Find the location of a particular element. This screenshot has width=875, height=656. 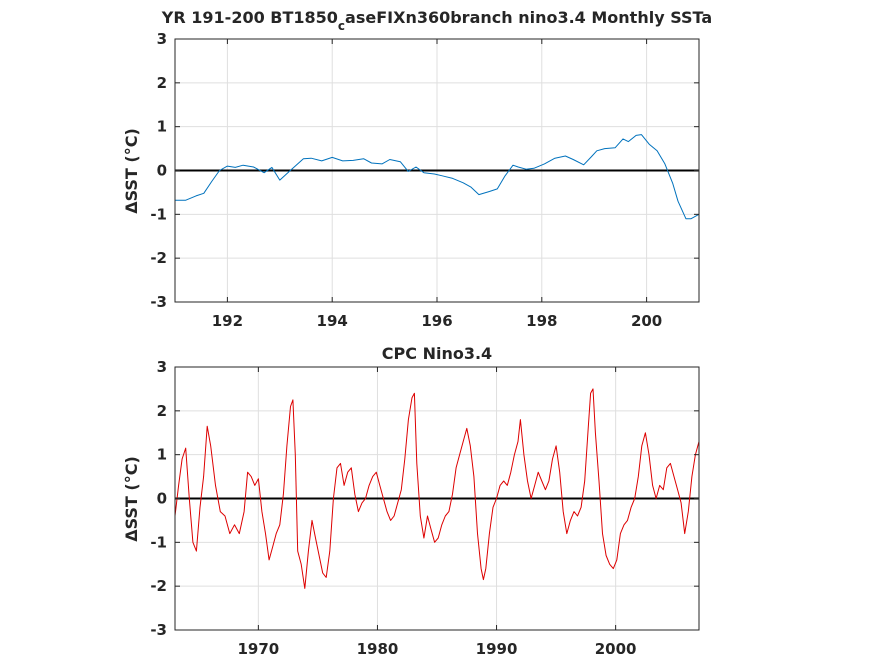

x-tick-label: 200 is located at coordinates (646, 321).